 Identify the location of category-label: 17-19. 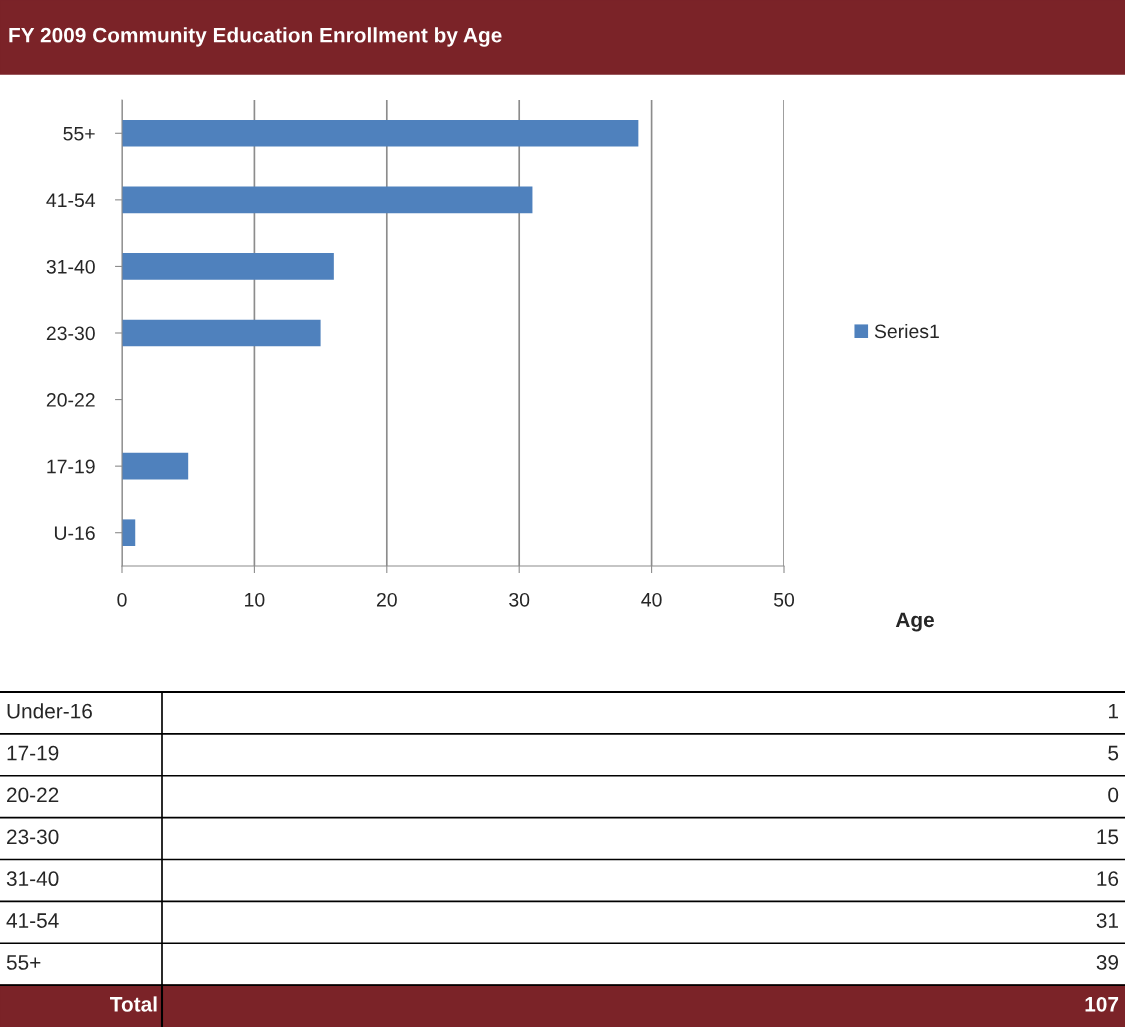
(33, 753).